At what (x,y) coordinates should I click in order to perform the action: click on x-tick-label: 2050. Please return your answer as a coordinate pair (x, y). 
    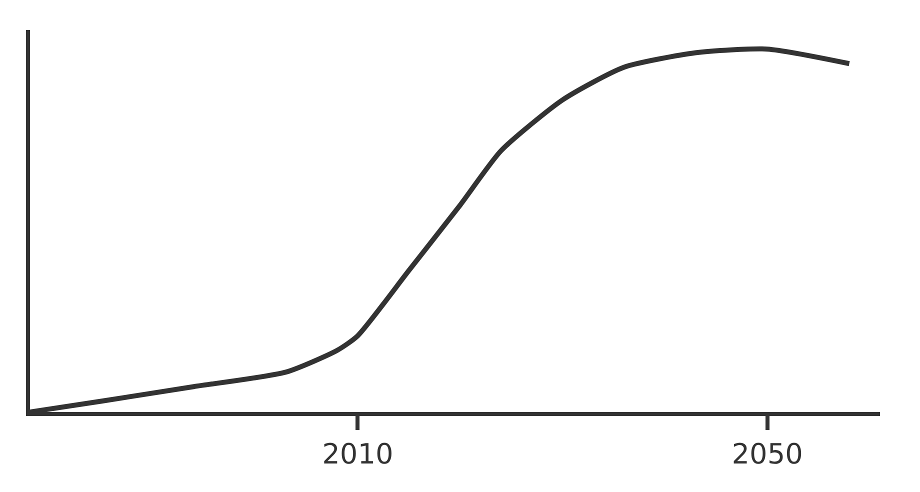
    Looking at the image, I should click on (767, 454).